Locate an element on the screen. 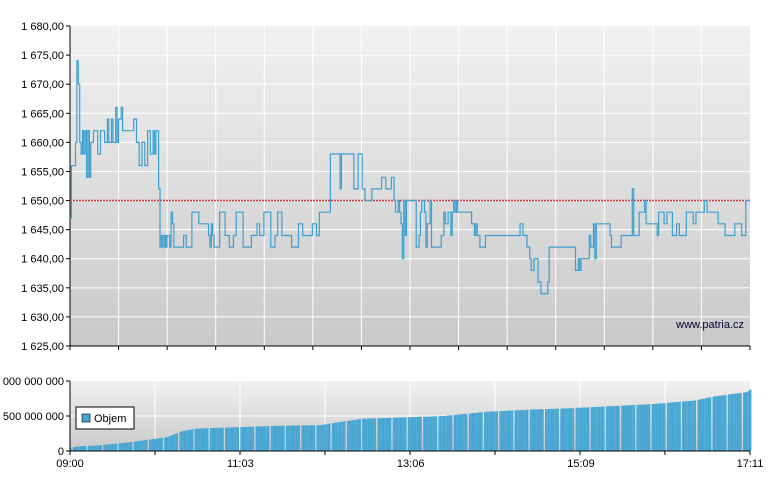  volume-y-tick-label: 500 000 000 is located at coordinates (33, 417).